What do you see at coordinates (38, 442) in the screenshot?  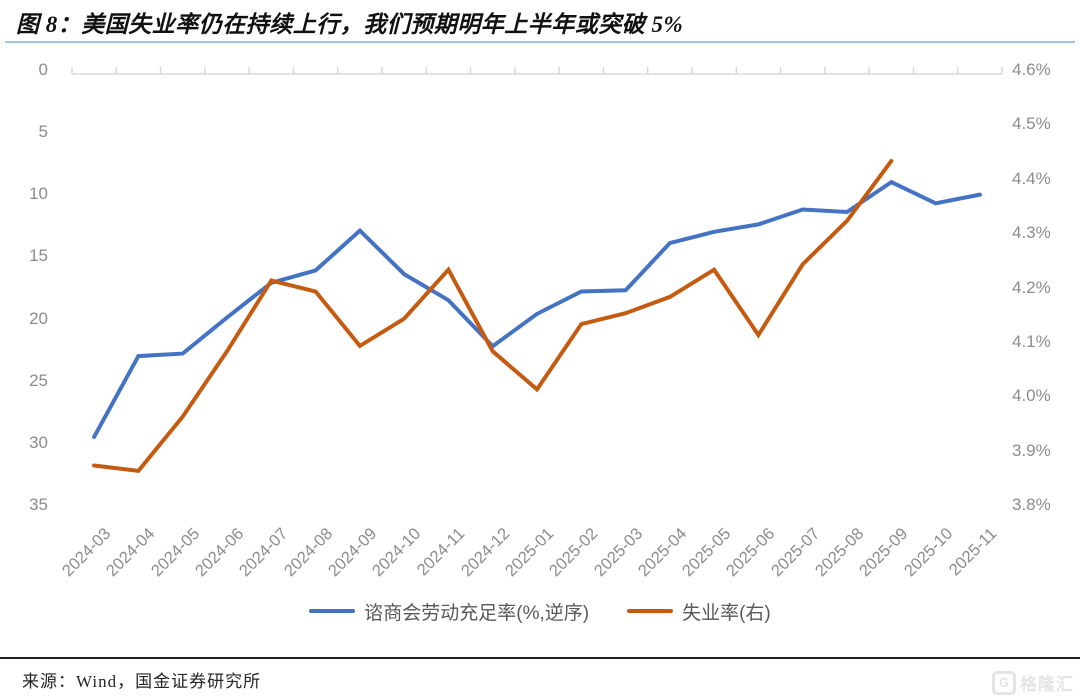 I see `left-axis-tick-label: 30` at bounding box center [38, 442].